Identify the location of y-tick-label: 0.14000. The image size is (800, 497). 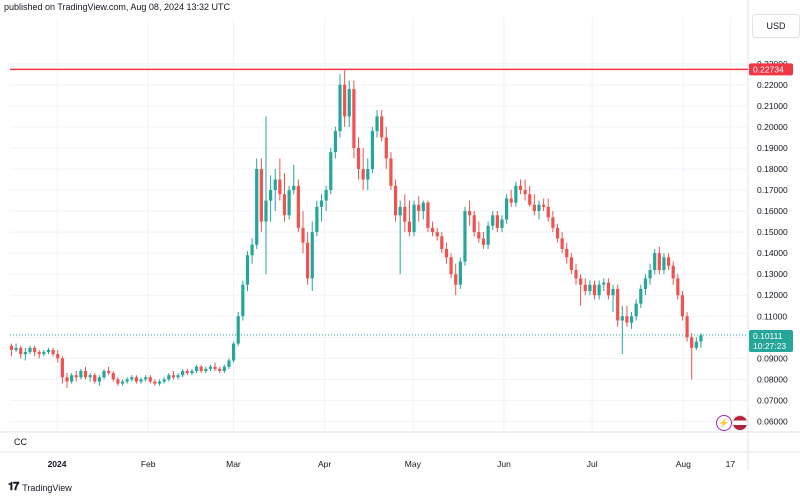
(772, 253).